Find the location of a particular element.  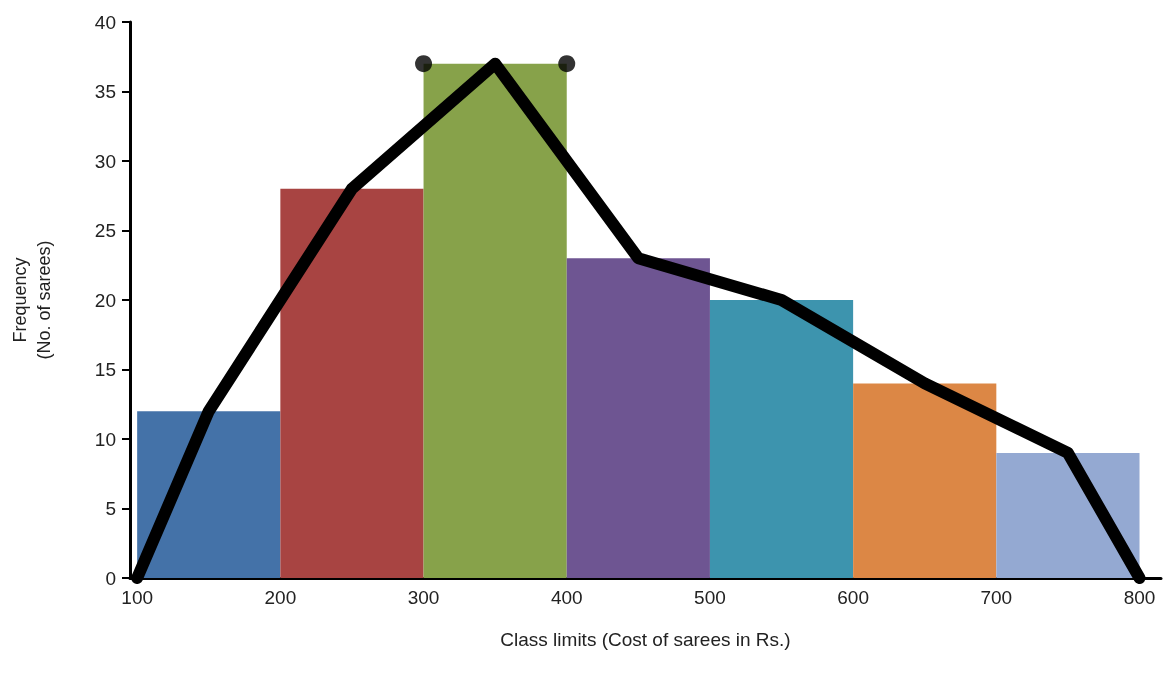

y-axis-title: Frequency (No. of sarees) is located at coordinates (32, 300).